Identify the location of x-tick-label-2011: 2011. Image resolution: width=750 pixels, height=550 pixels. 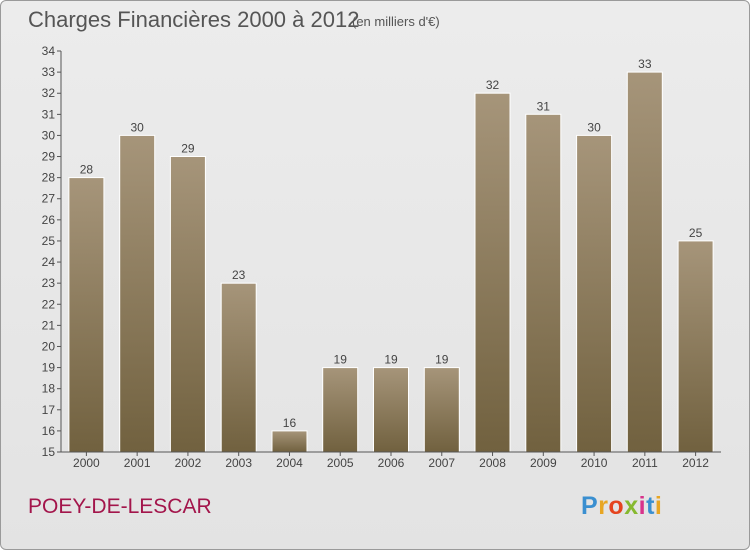
(645, 463).